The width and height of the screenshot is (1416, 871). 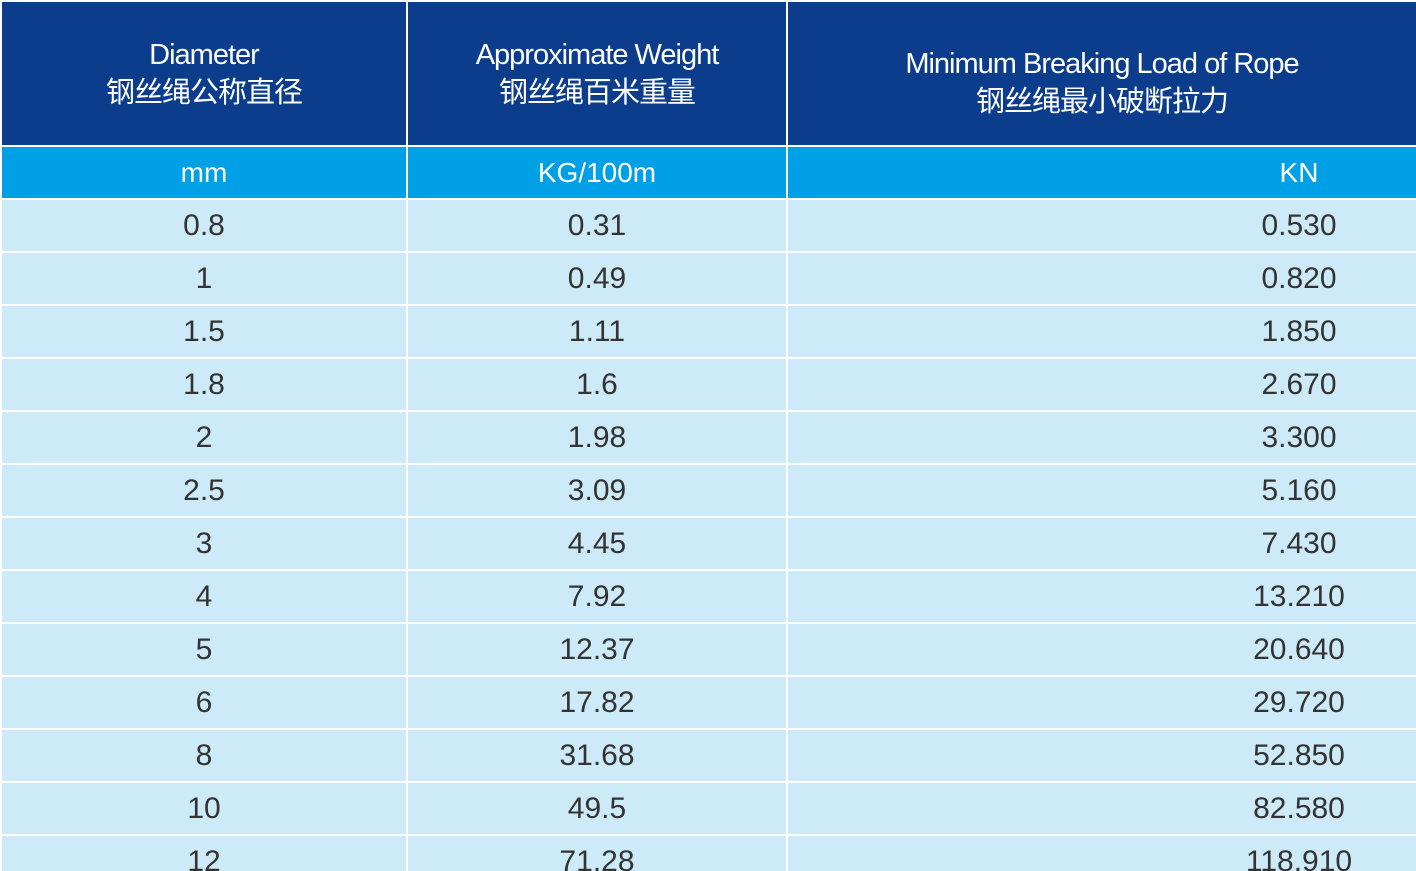 I want to click on data-cell: 1.850, so click(x=1101, y=331).